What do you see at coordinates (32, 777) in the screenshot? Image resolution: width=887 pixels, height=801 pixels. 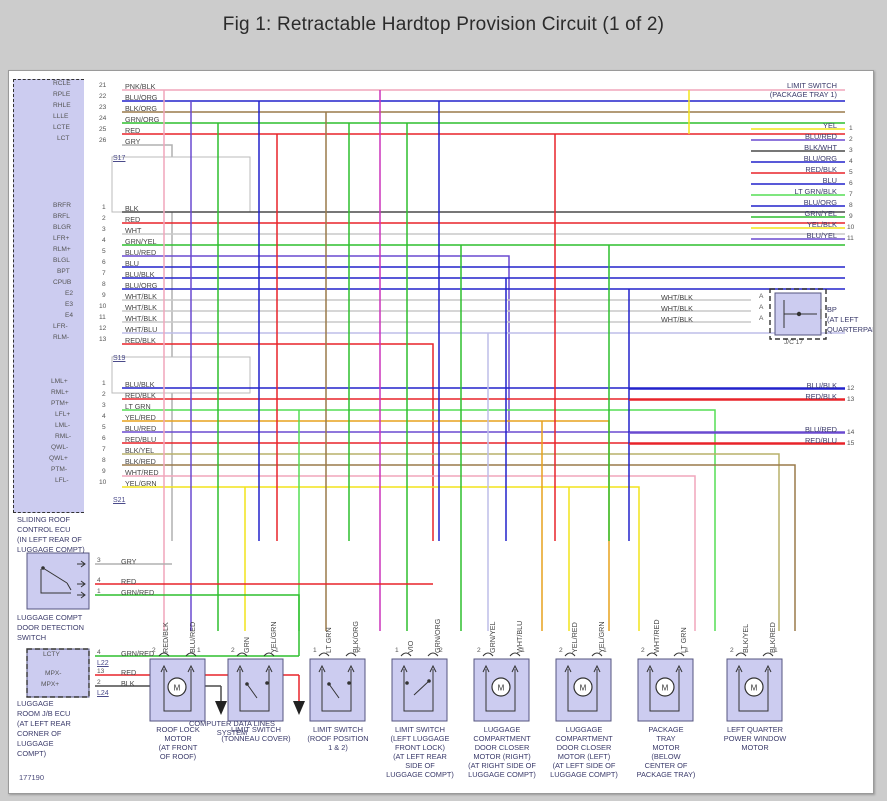 I see `figure-id: 177190` at bounding box center [32, 777].